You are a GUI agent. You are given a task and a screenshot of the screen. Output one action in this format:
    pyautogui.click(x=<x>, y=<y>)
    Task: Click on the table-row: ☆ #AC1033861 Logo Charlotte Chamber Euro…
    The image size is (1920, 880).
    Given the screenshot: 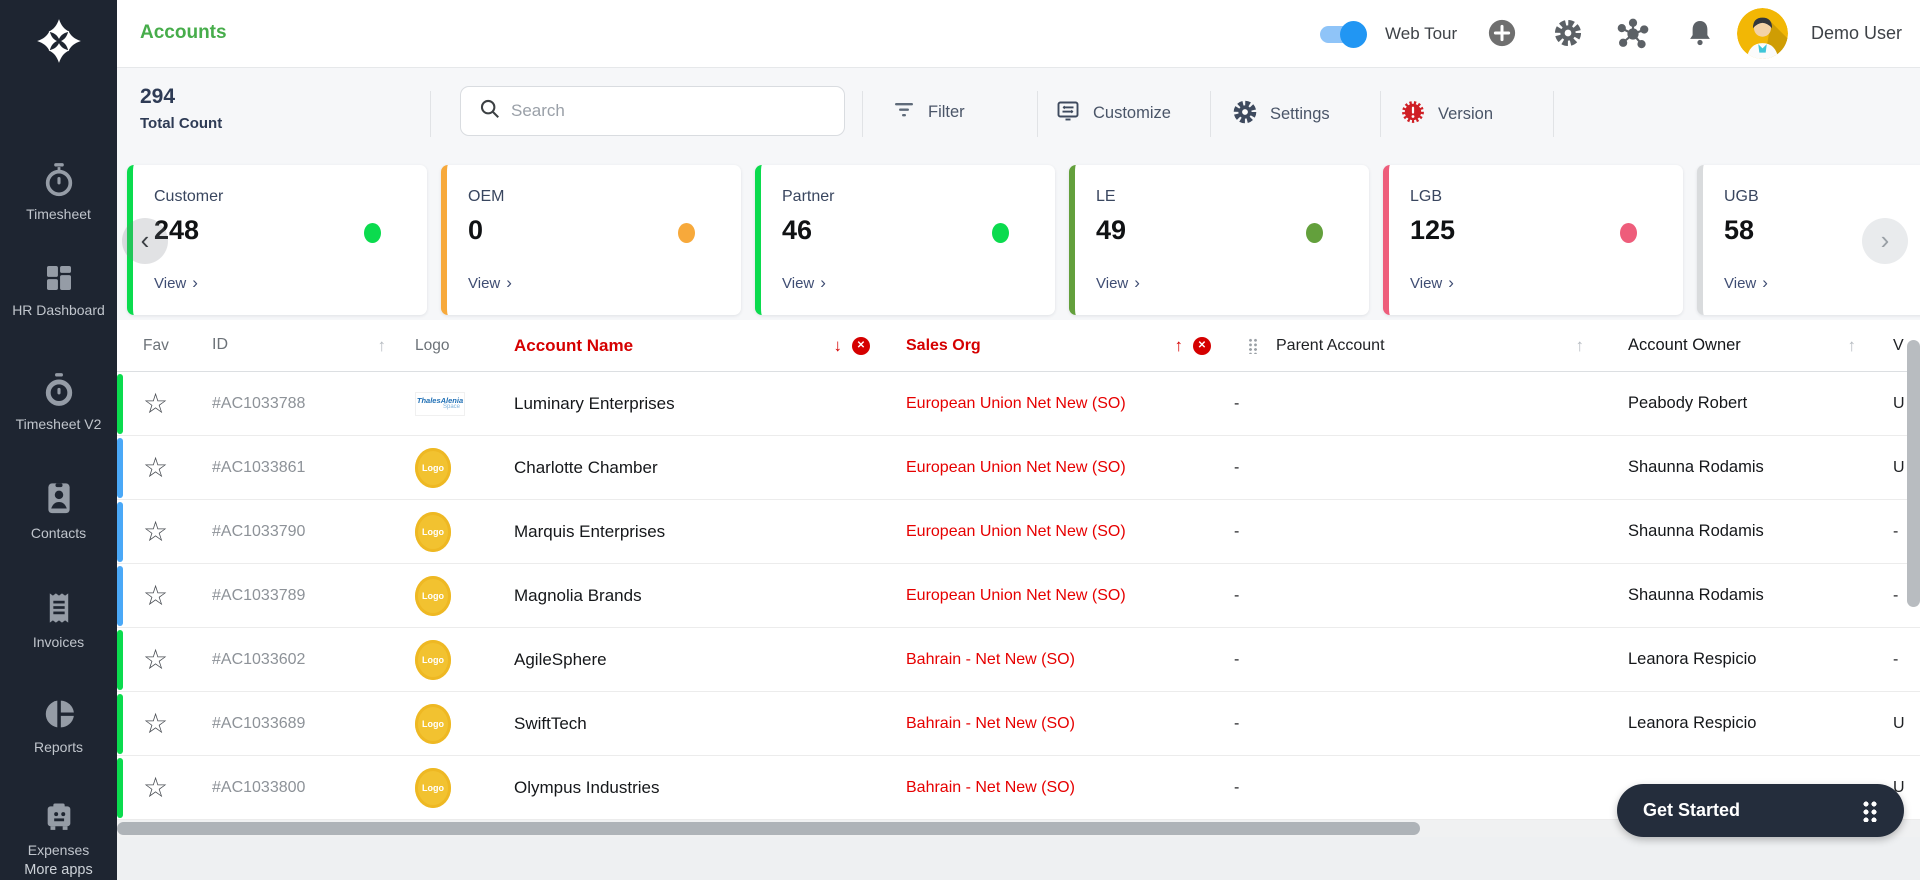 What is the action you would take?
    pyautogui.click(x=1018, y=468)
    